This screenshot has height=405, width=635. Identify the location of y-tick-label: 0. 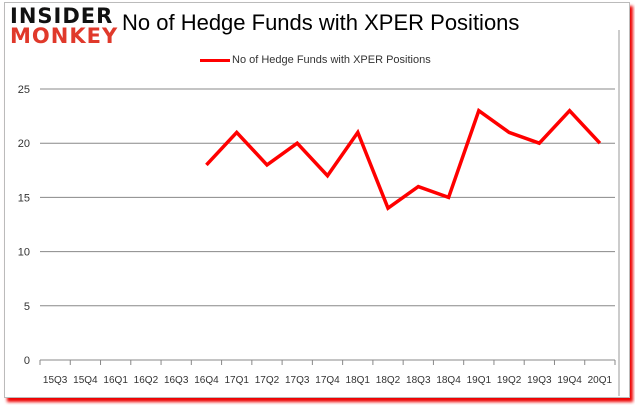
(27, 361).